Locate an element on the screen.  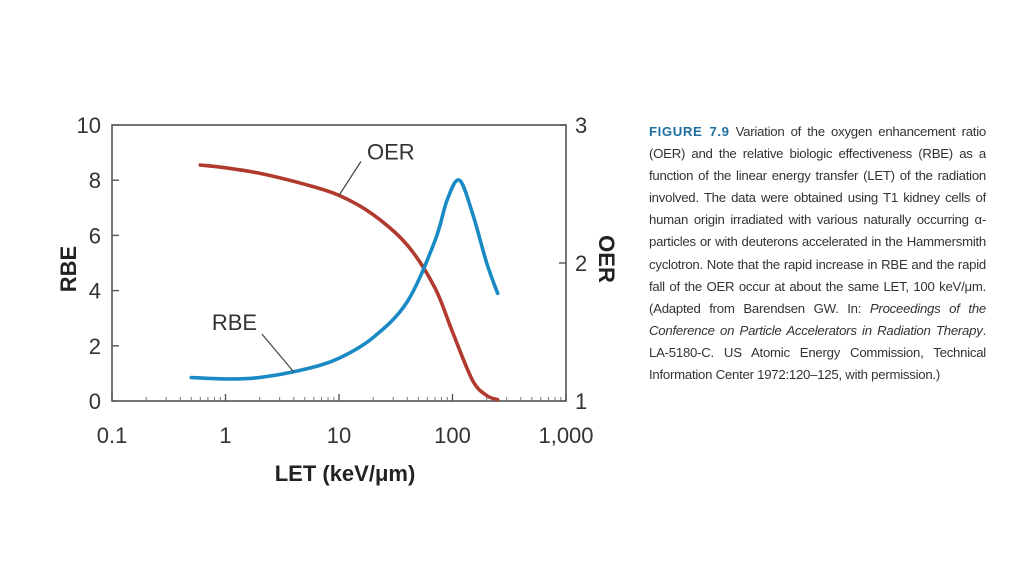
y-left-tick-label: 6 is located at coordinates (95, 235).